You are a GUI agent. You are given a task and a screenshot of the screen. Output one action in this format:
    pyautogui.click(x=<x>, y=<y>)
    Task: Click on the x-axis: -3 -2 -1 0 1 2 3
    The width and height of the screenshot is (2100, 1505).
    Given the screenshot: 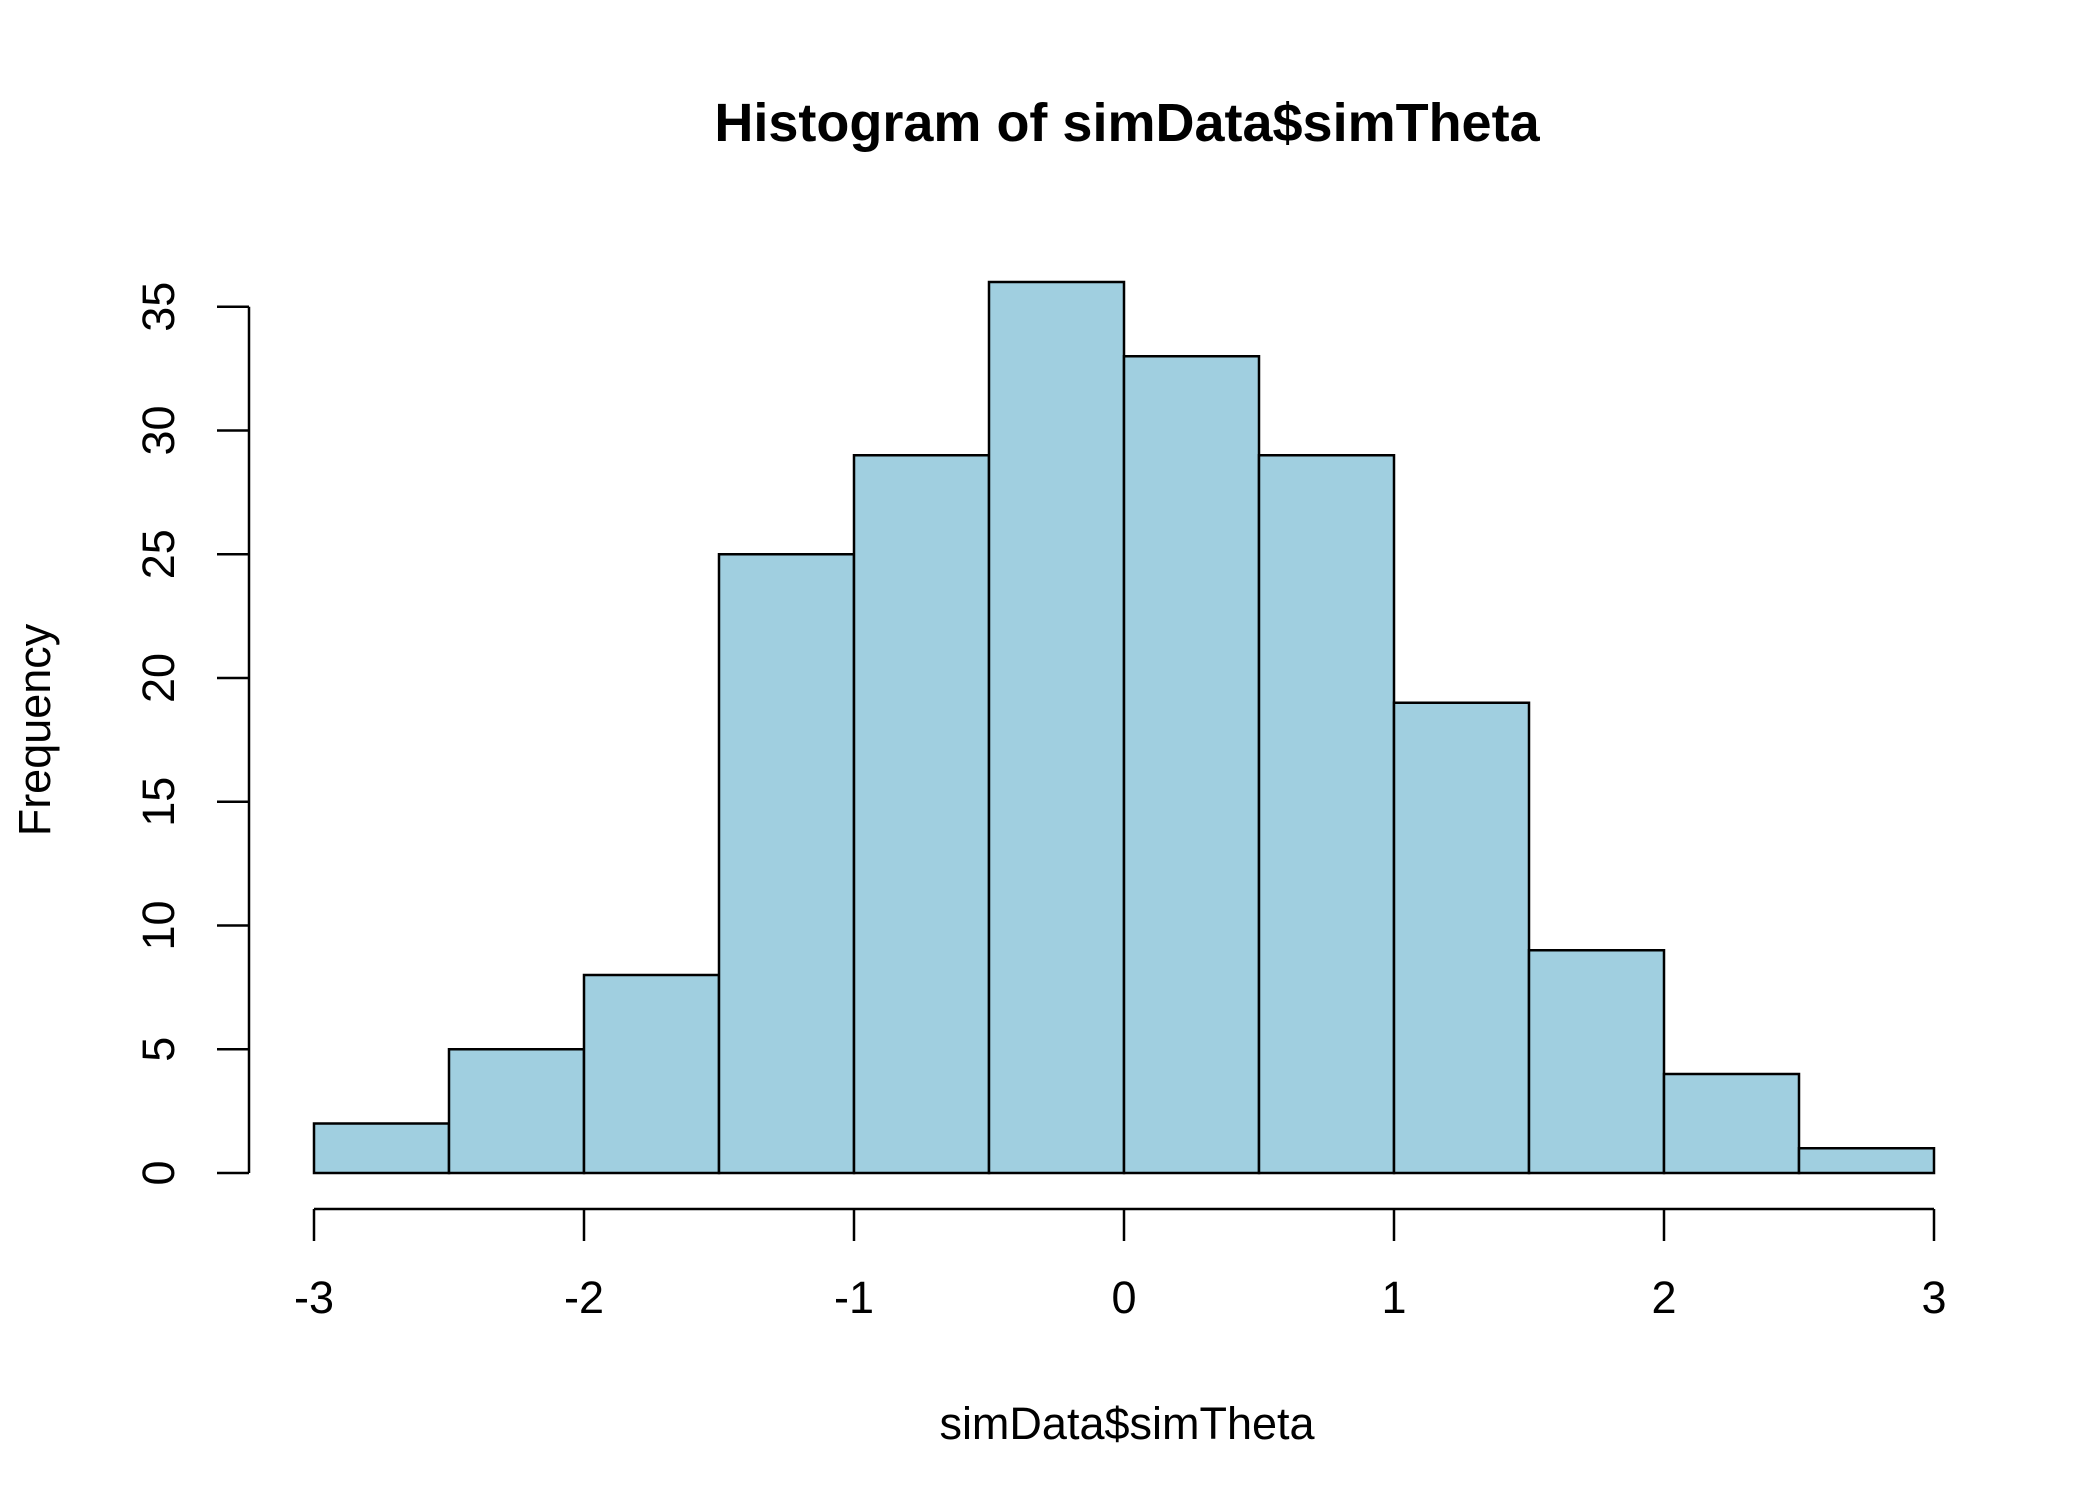 What is the action you would take?
    pyautogui.click(x=1120, y=1265)
    